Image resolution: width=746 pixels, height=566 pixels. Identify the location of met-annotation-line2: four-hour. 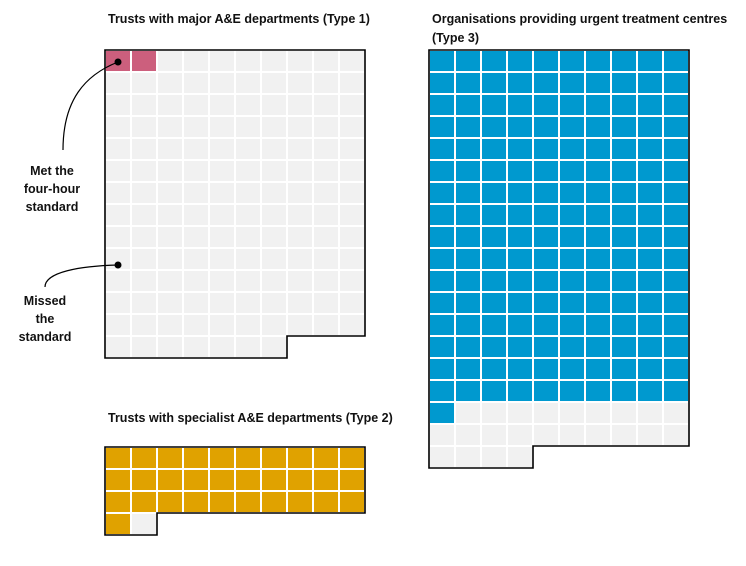
(52, 189).